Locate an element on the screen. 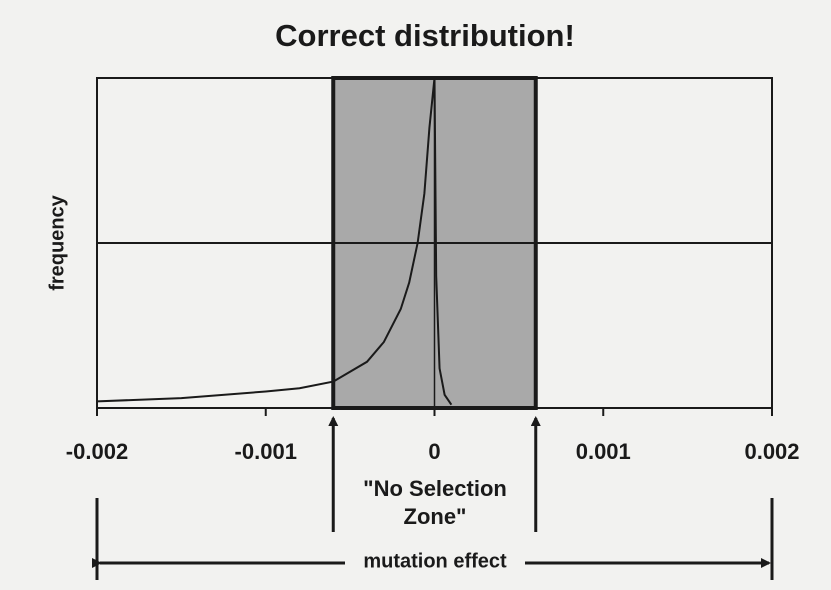 This screenshot has height=590, width=831. chart-title: Correct distribution! is located at coordinates (425, 35).